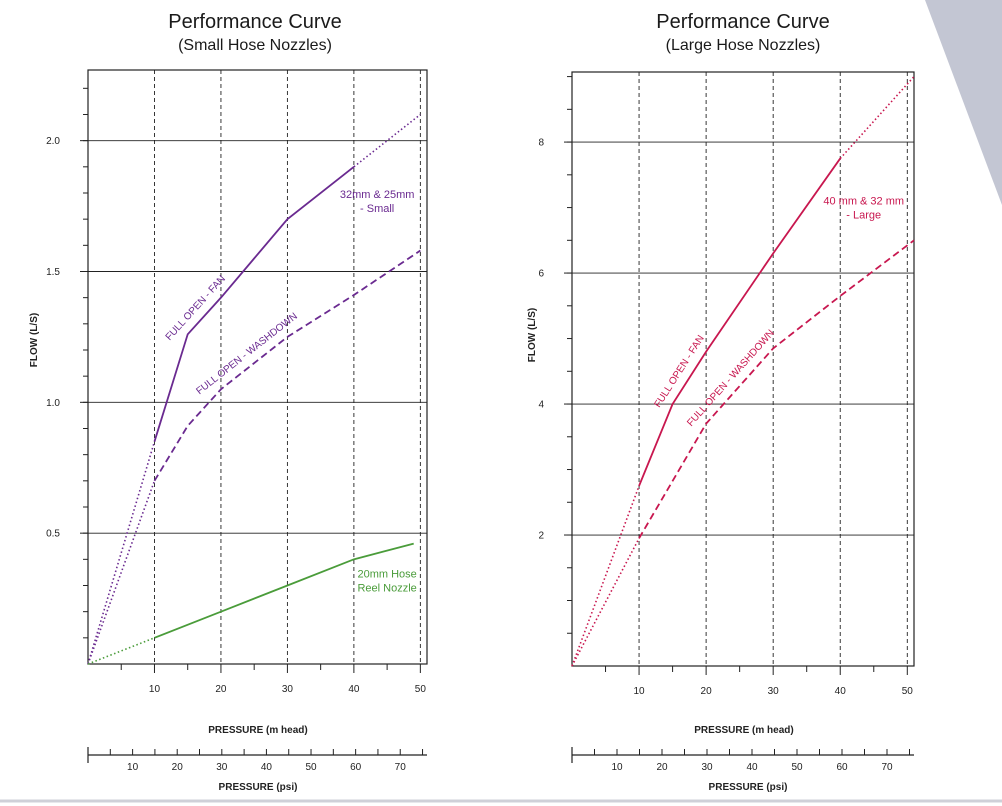 The height and width of the screenshot is (806, 1002). I want to click on corner-decoration, so click(963, 102).